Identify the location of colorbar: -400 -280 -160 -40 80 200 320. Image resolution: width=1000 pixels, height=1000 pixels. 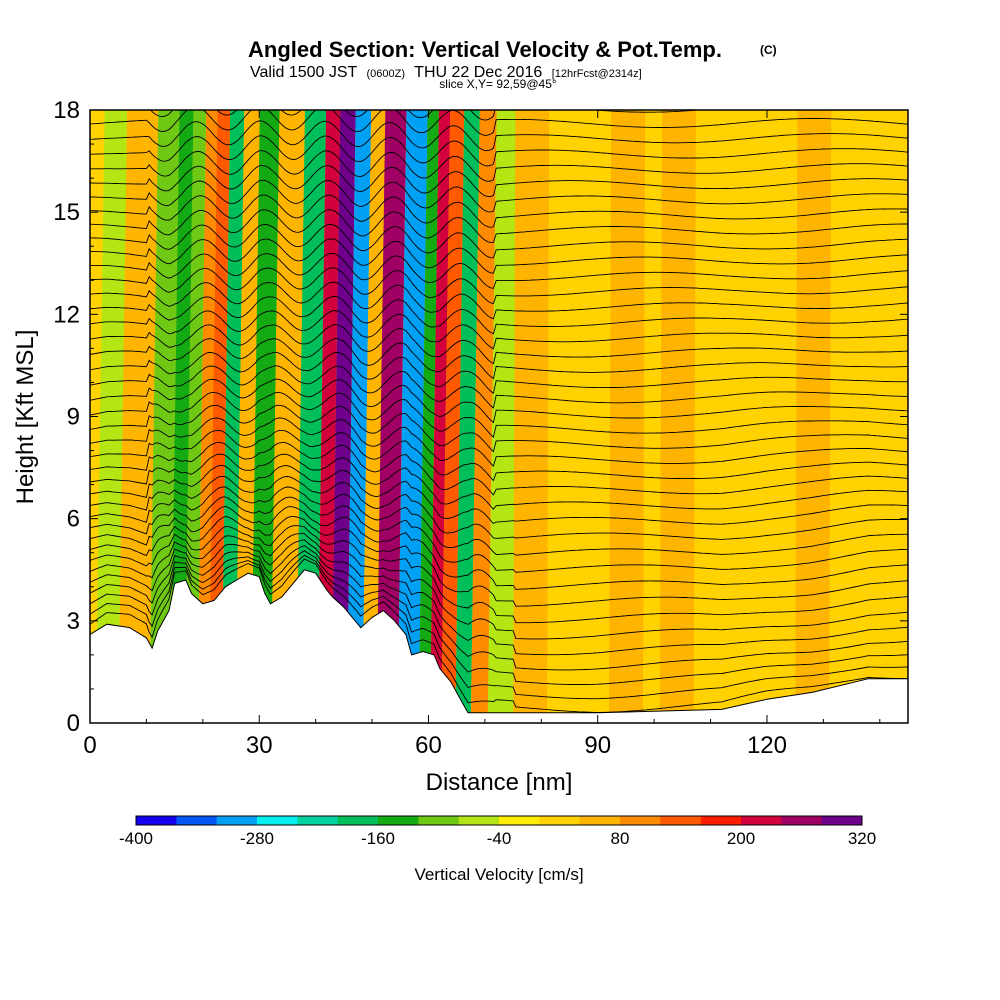
(497, 831).